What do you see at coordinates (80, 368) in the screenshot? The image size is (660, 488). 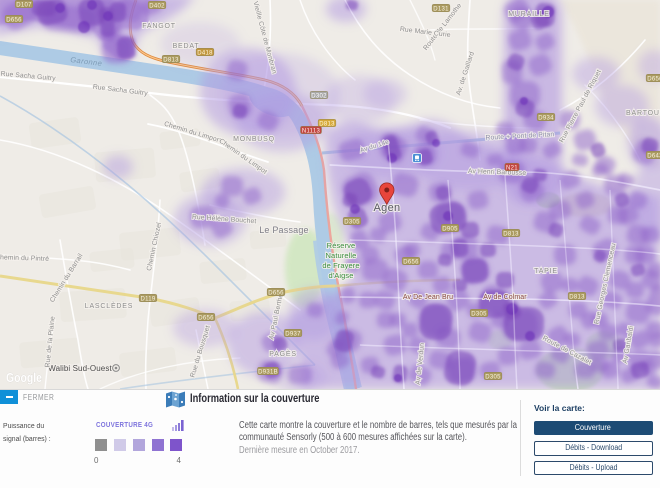 I see `svg-text: Walibi Sud-Ouest` at bounding box center [80, 368].